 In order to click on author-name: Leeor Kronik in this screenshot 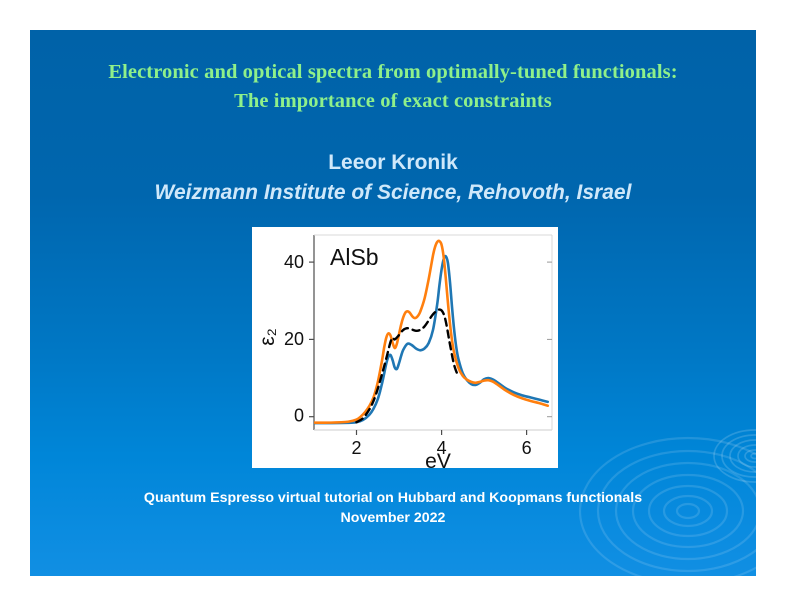, I will do `click(393, 162)`.